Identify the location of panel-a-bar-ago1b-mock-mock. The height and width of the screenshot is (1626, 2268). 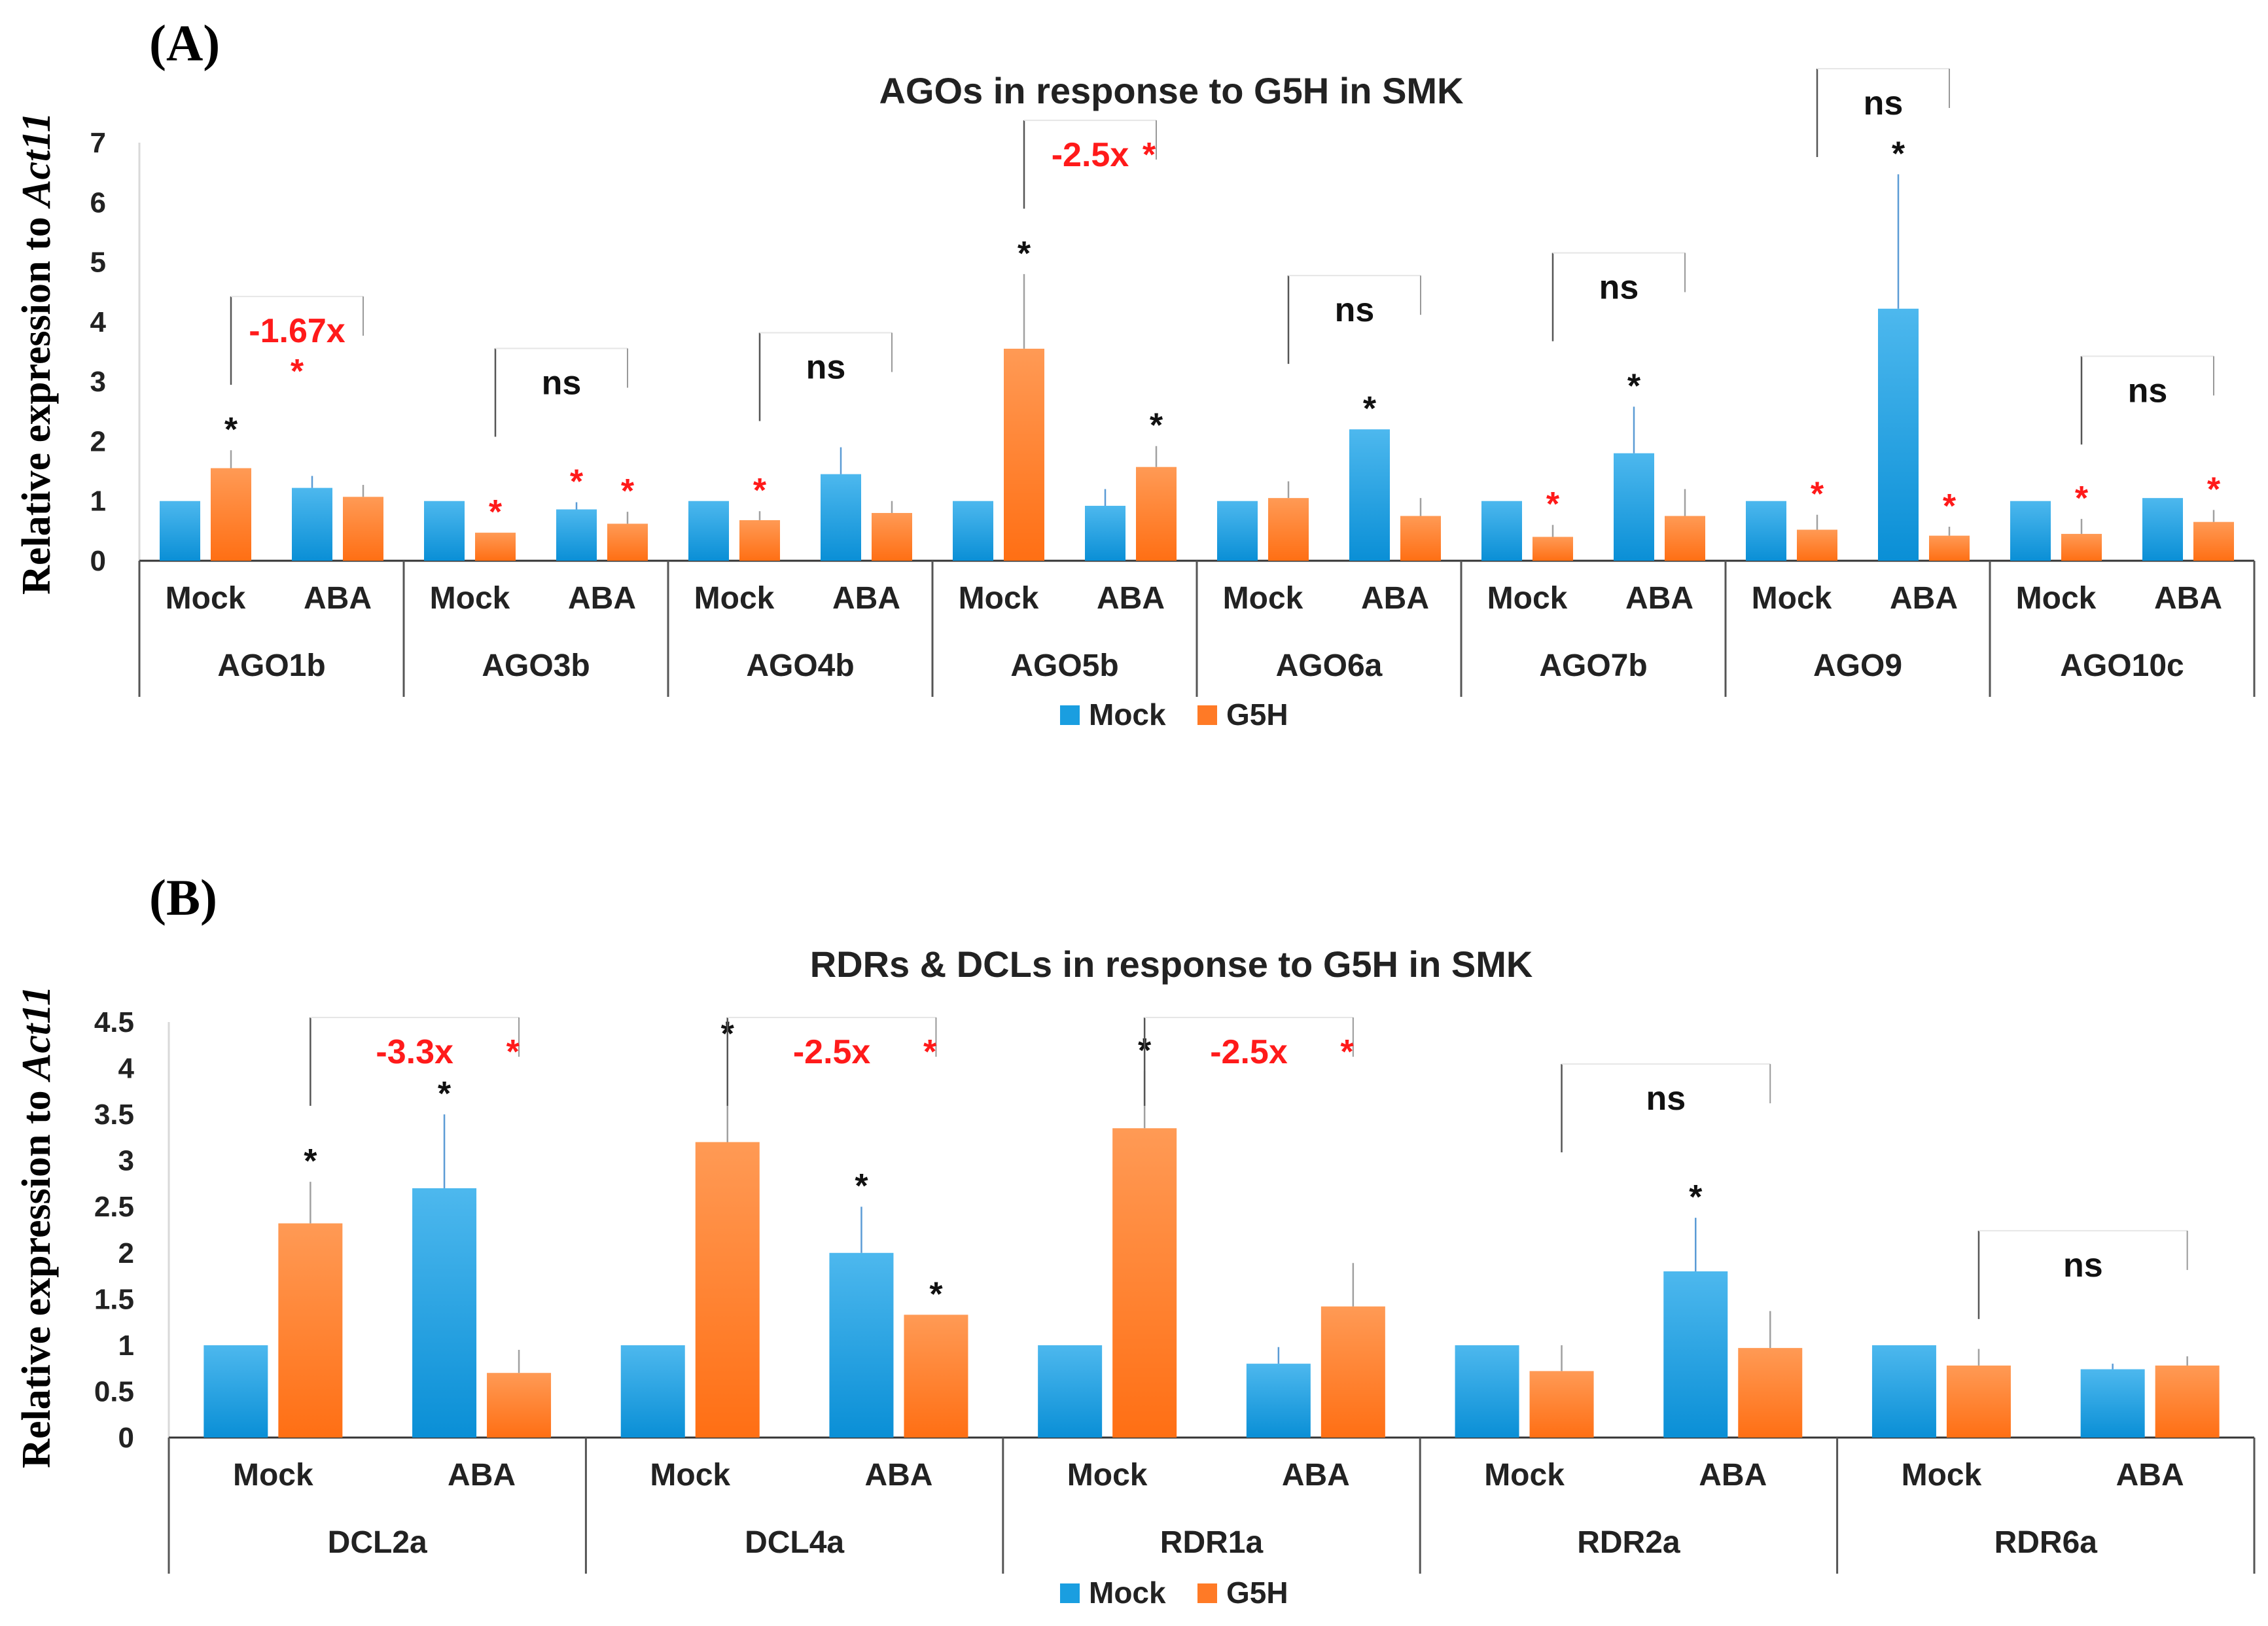
(180, 531).